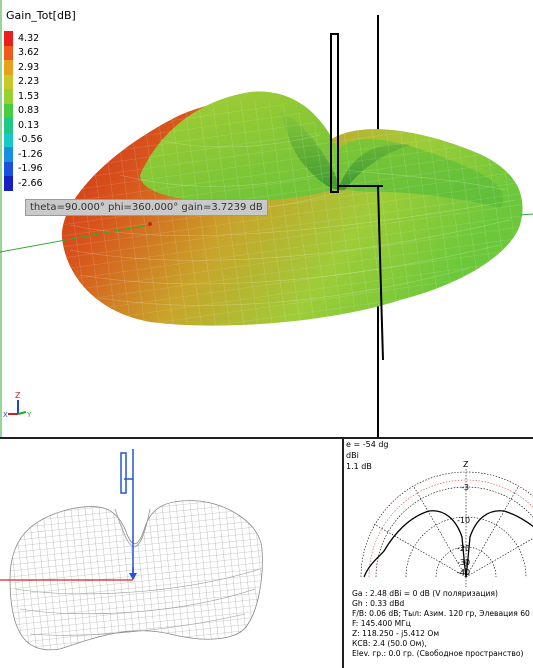 The width and height of the screenshot is (533, 668). I want to click on axes-triad-icon: Z X Y, so click(17, 405).